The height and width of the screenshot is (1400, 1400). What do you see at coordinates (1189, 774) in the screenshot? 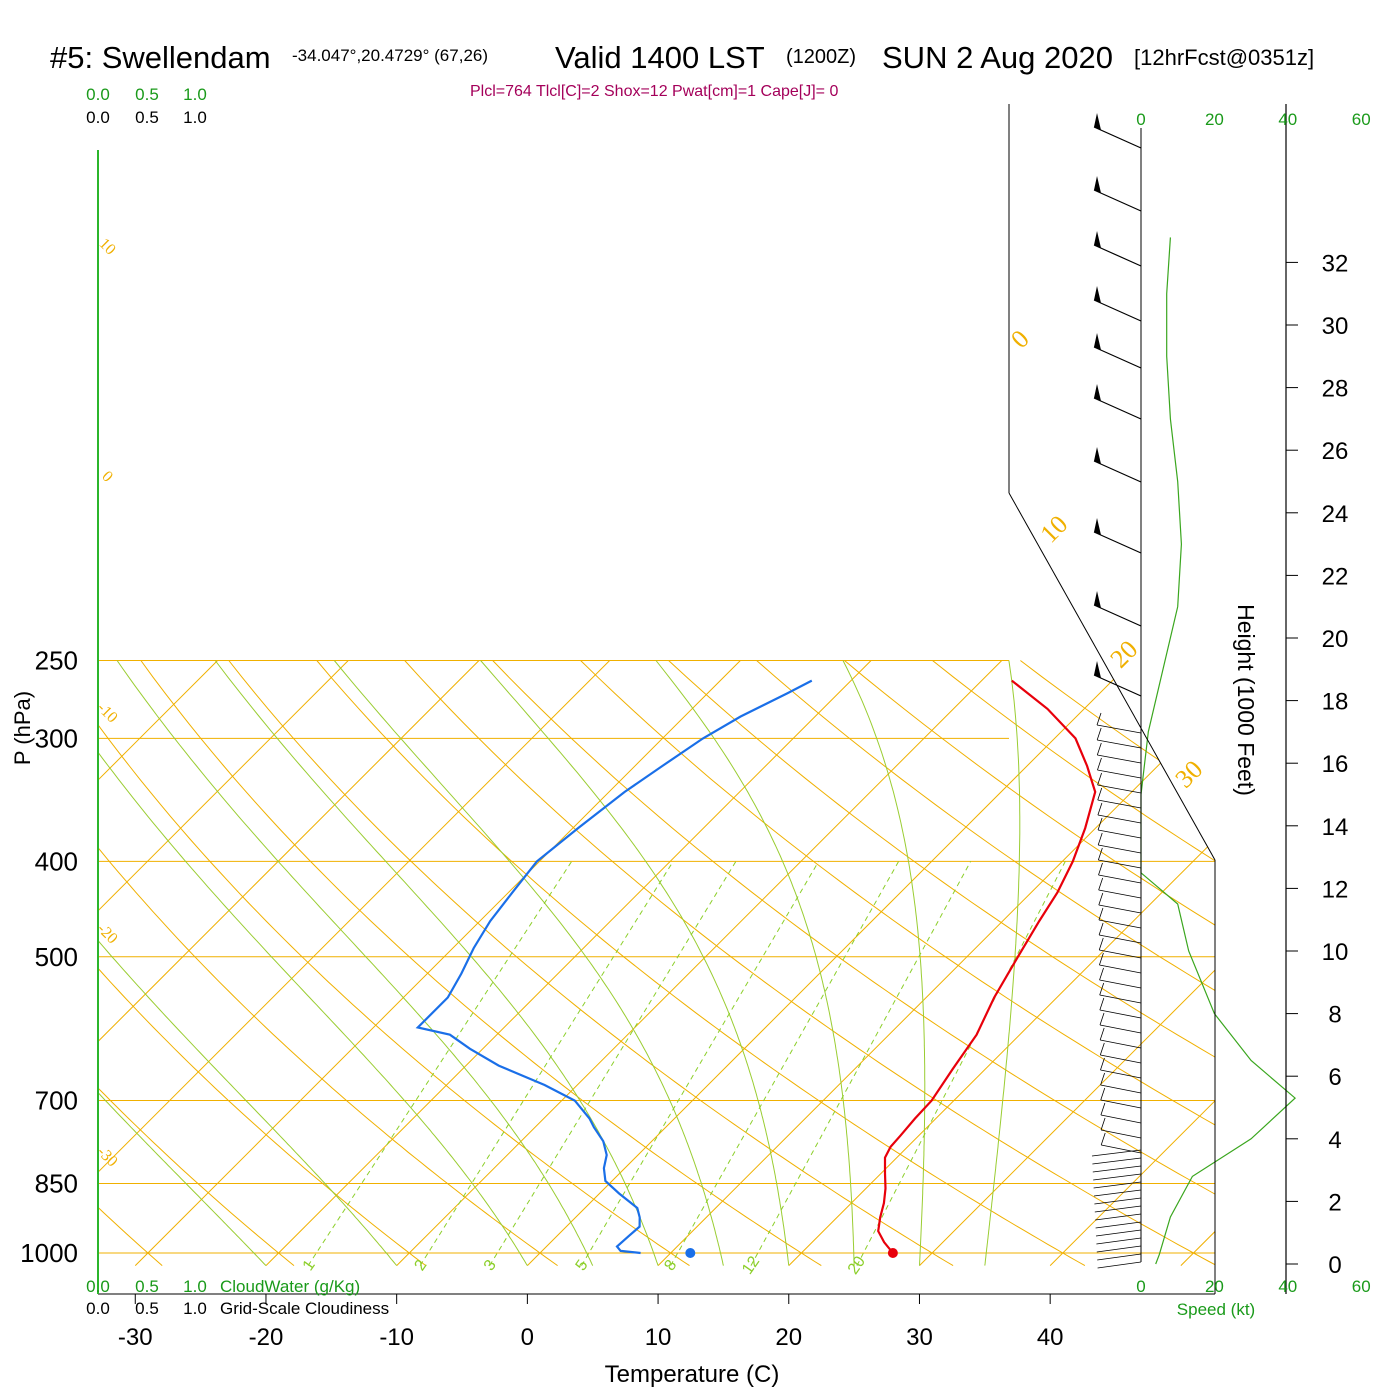
I see `isotherm-label: 30` at bounding box center [1189, 774].